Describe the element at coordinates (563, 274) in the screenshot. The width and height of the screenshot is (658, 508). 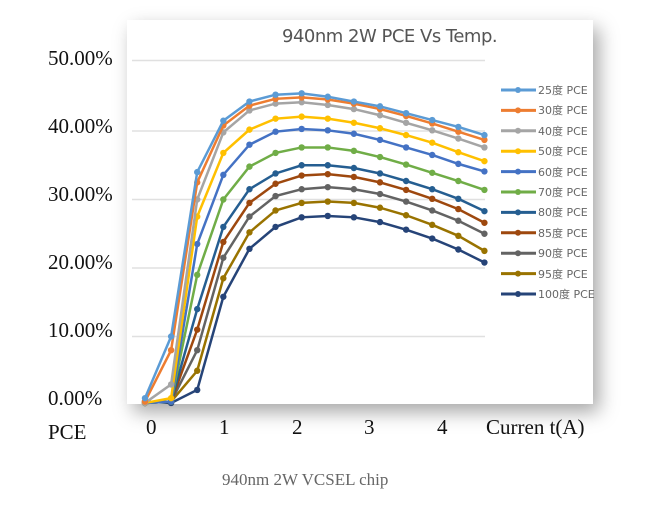
I see `legend-entry: 95度 PCE` at that location.